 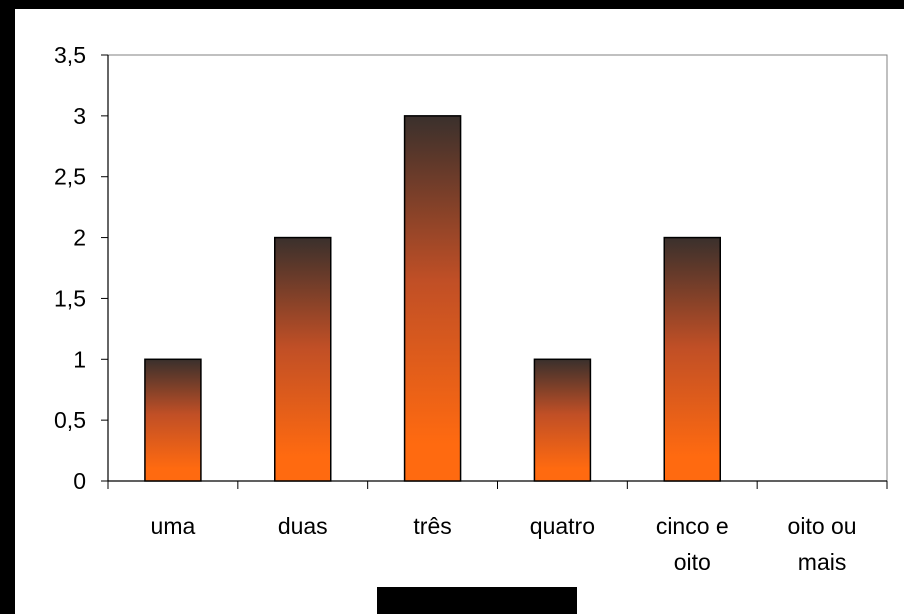 I want to click on y-tick-label: 2, so click(x=79, y=238).